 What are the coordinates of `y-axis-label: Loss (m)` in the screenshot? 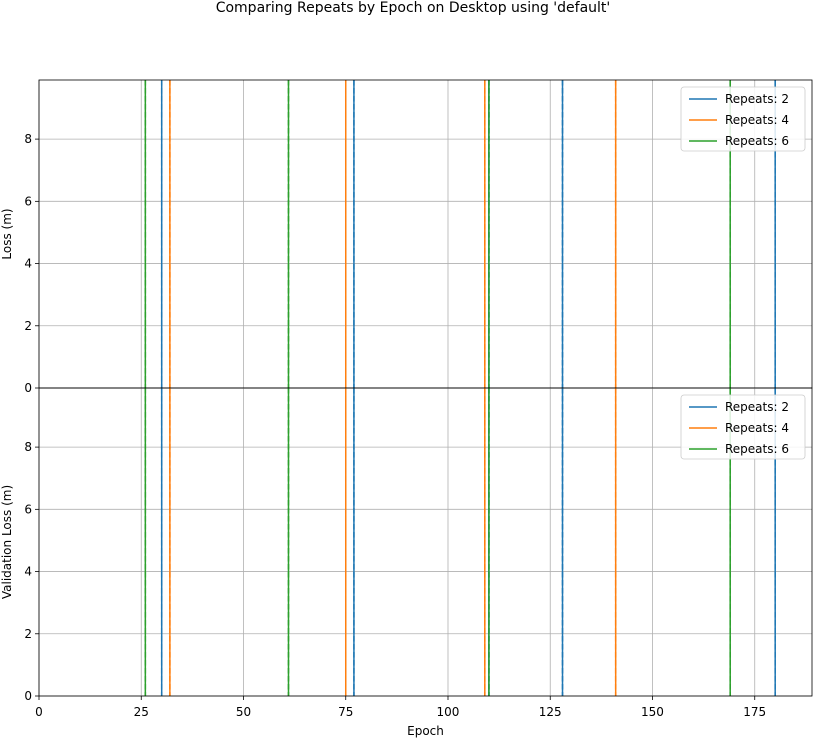 It's located at (7, 233).